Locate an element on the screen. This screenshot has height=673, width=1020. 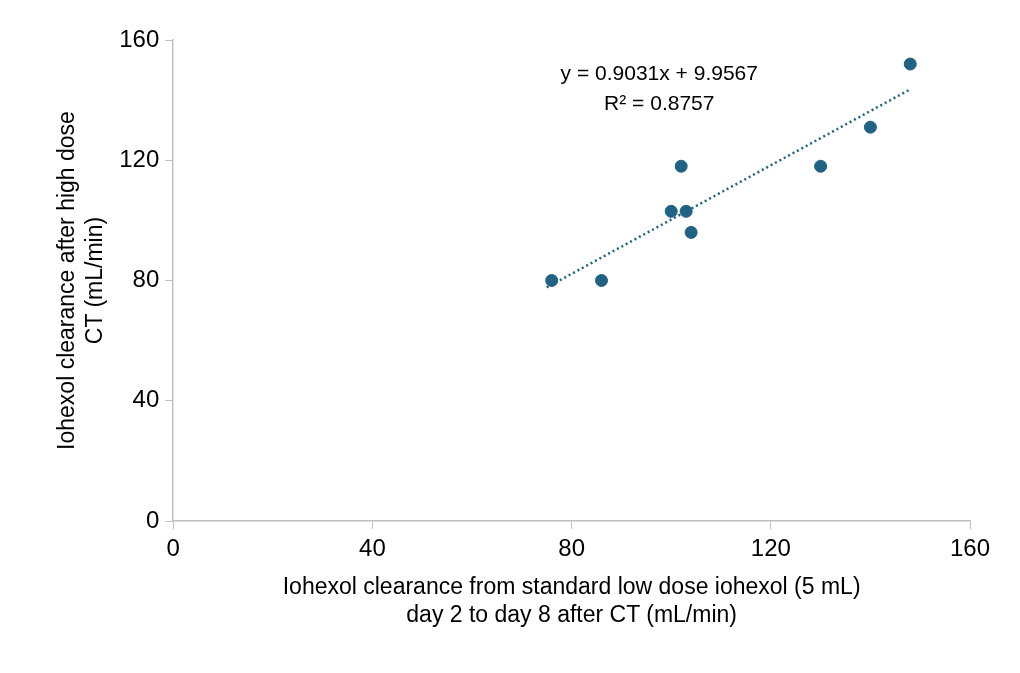
y-axis-title: Iohexol clearance after high dose CT (mL/min) is located at coordinates (80, 280).